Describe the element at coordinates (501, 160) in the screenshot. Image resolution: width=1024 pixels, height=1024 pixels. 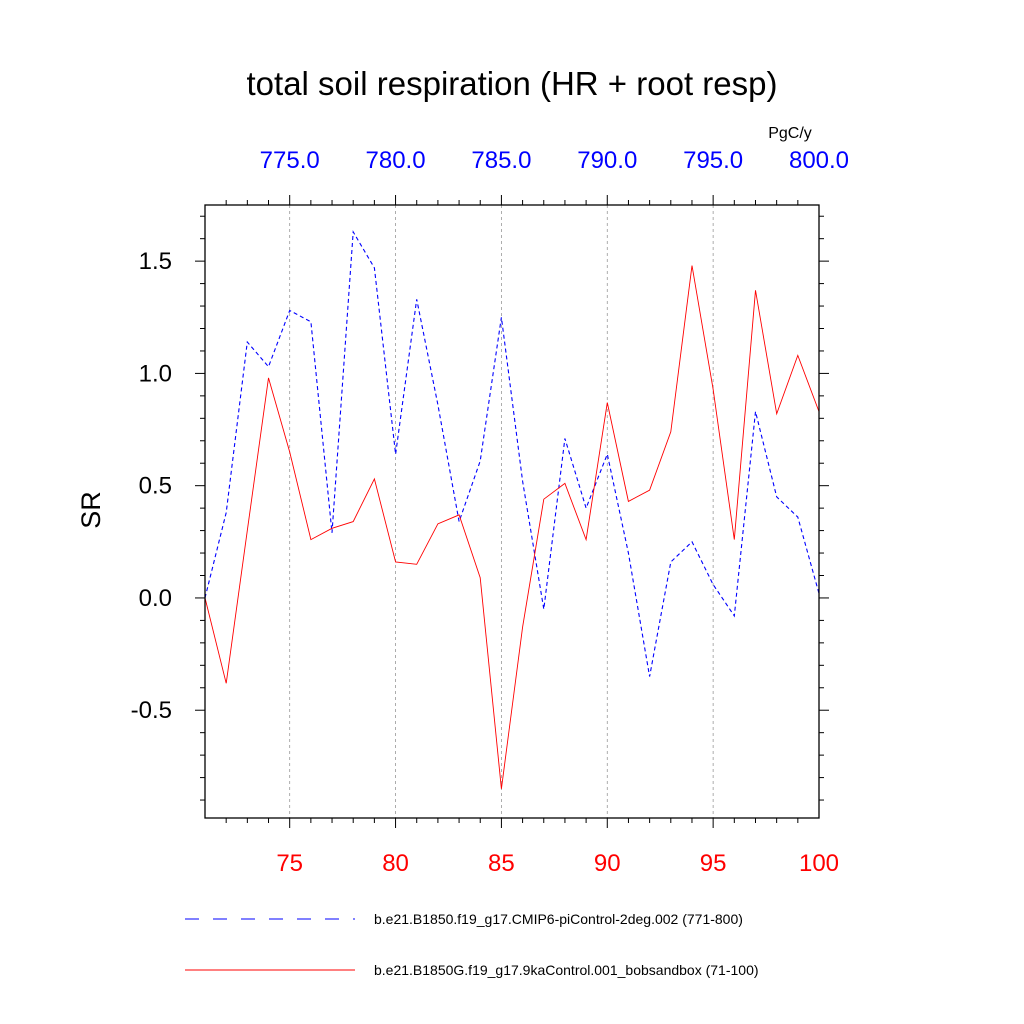
I see `x-tick-label-top: 785.0` at that location.